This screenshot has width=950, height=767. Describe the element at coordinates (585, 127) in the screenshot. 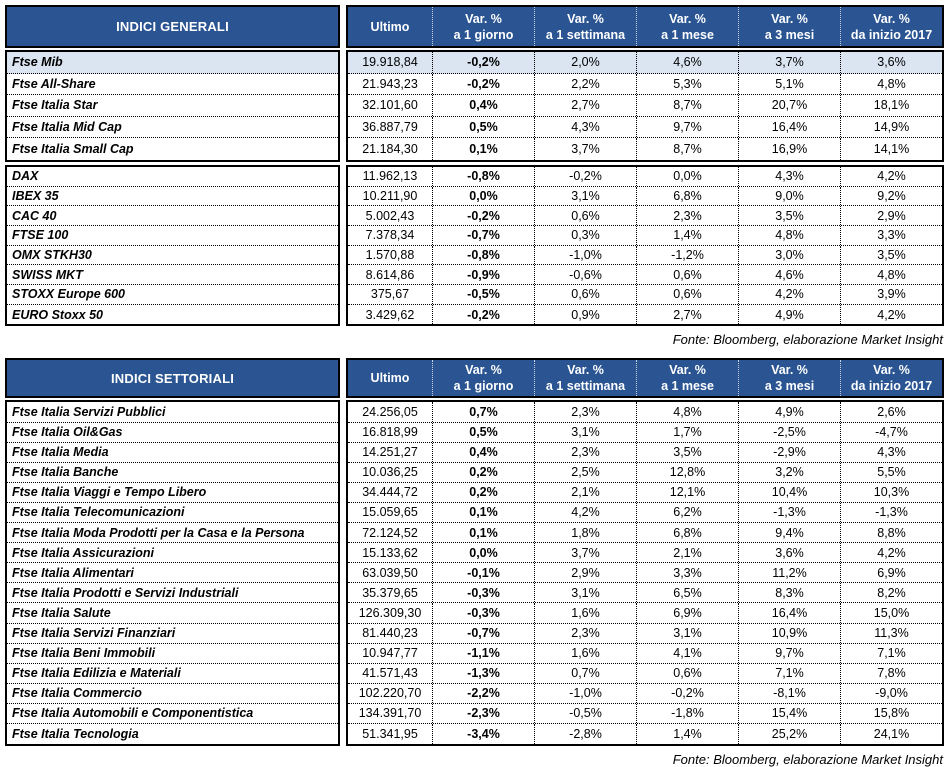

I see `var-value-var-1-settimana: 4,3%` at that location.